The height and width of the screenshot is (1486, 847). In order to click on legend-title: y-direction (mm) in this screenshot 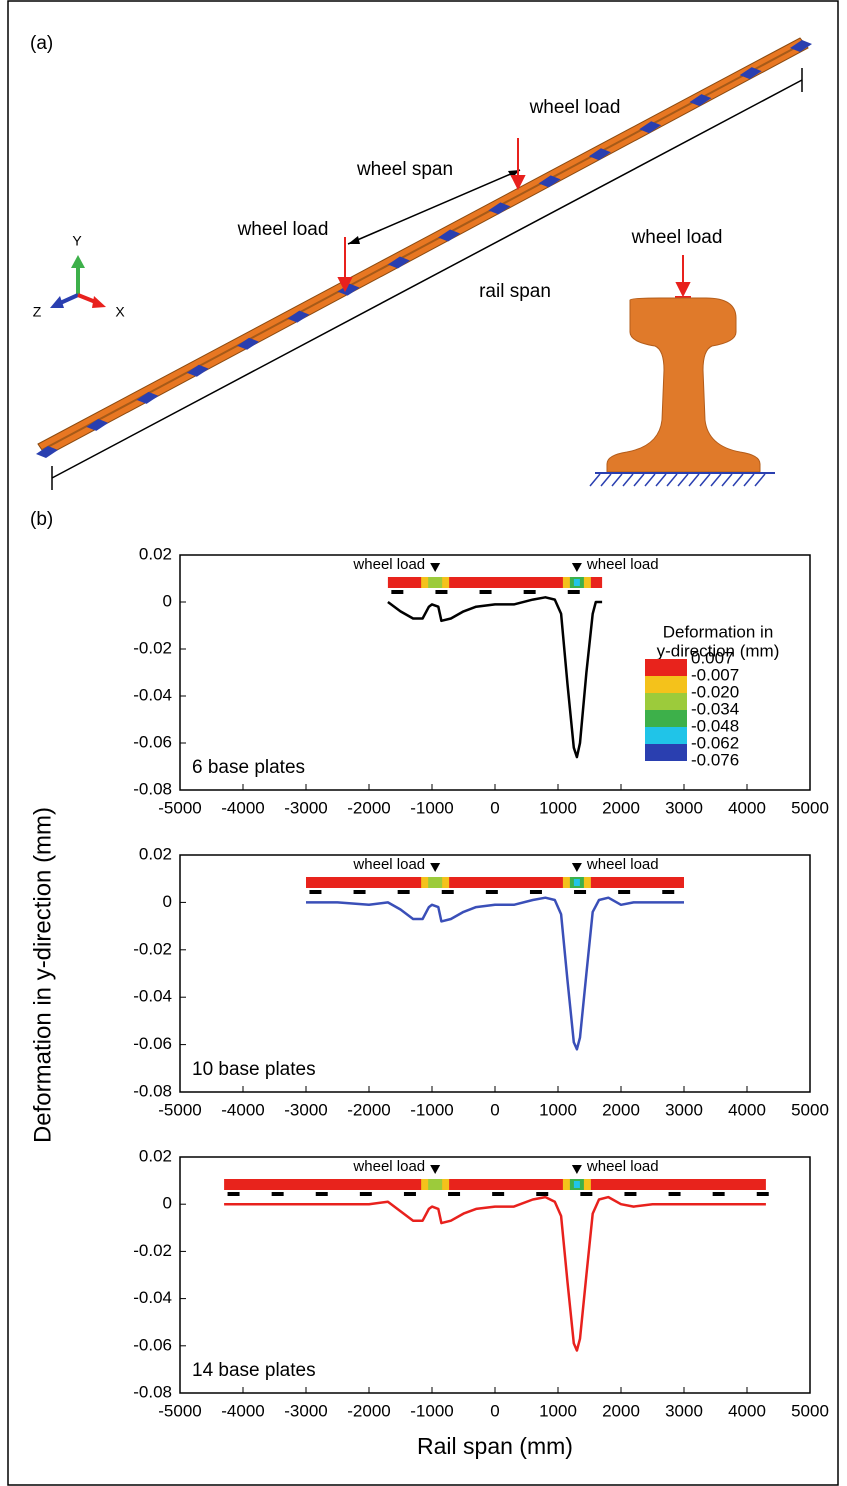, I will do `click(718, 650)`.